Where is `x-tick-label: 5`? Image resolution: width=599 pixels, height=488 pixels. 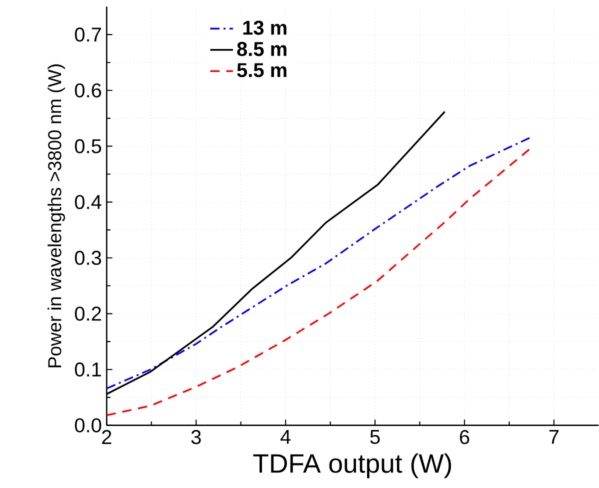
x-tick-label: 5 is located at coordinates (375, 437).